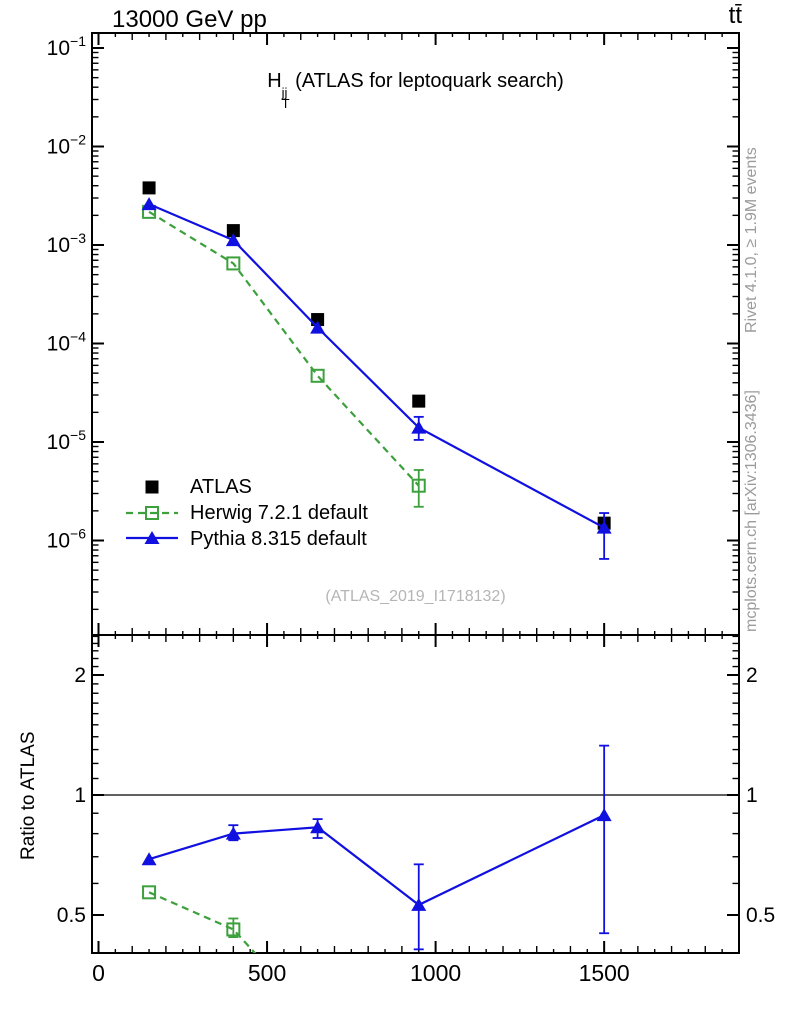 Image resolution: width=786 pixels, height=1024 pixels. Describe the element at coordinates (285, 98) in the screenshot. I see `observable-supsub: jj T` at that location.